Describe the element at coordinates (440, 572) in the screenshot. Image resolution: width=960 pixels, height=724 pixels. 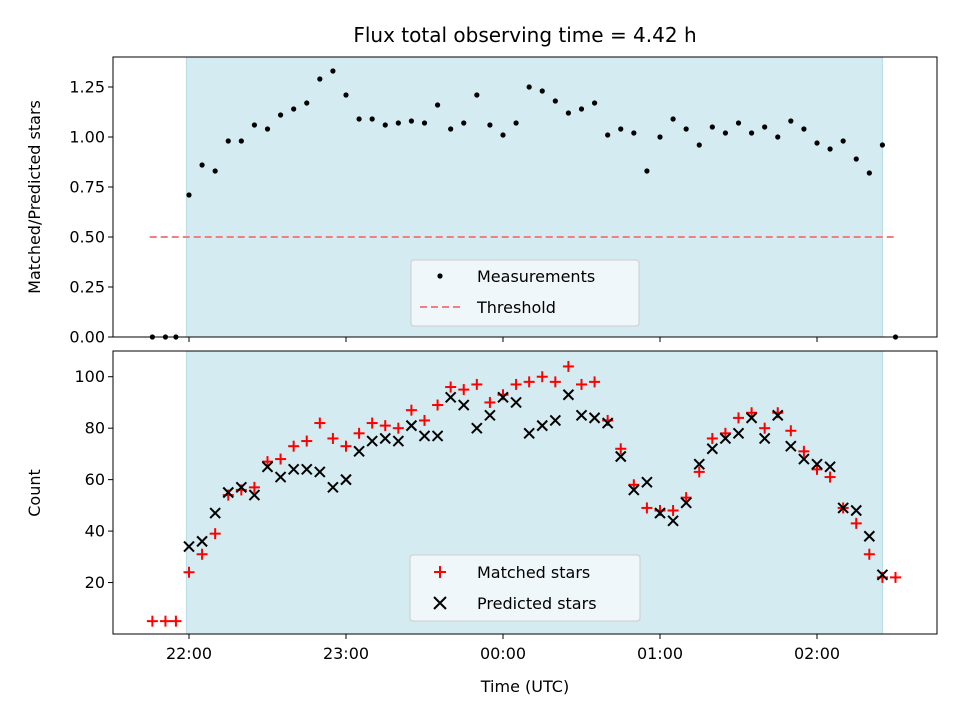
I see `legend-matched-marker` at that location.